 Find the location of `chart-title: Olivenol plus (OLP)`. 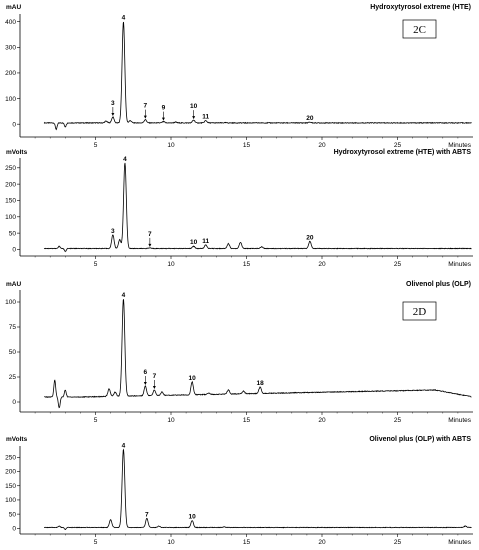

chart-title: Olivenol plus (OLP) is located at coordinates (438, 284).